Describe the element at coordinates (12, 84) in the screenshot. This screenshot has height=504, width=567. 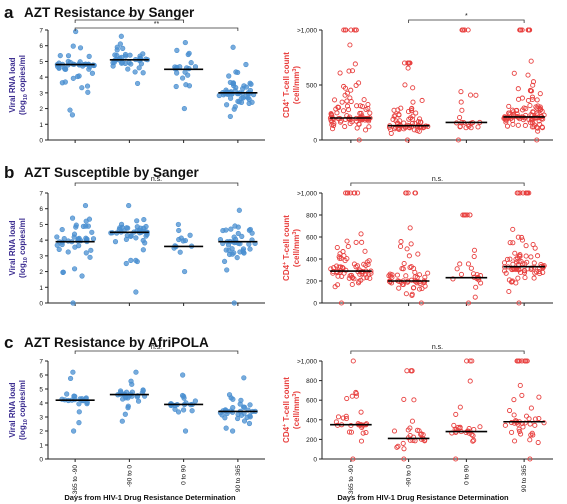
I see `y-label-line1: Viral RNA load` at that location.